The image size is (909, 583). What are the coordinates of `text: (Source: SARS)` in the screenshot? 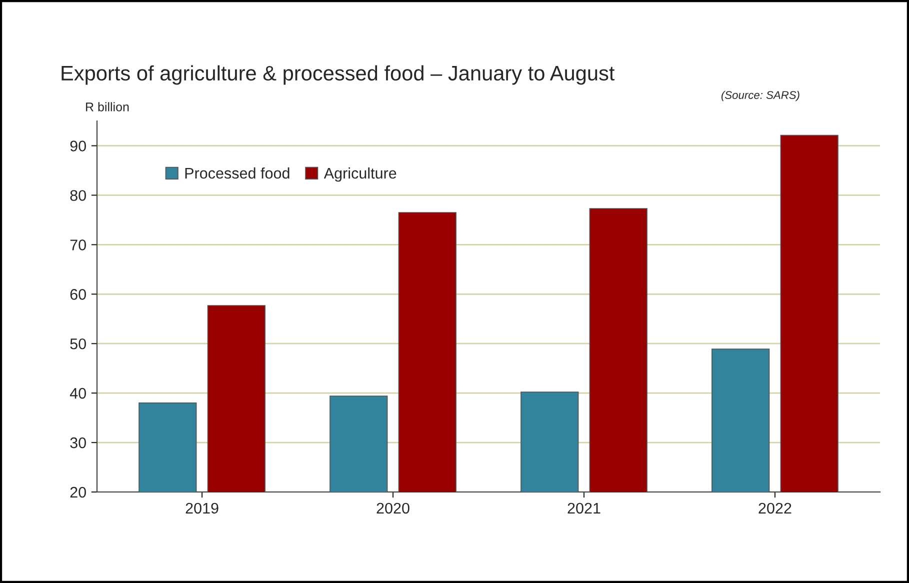 It's located at (760, 96).